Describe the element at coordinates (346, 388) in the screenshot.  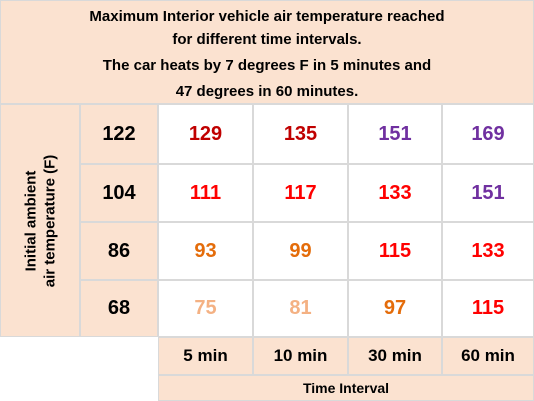
I see `column-axis-label: Time Interval` at that location.